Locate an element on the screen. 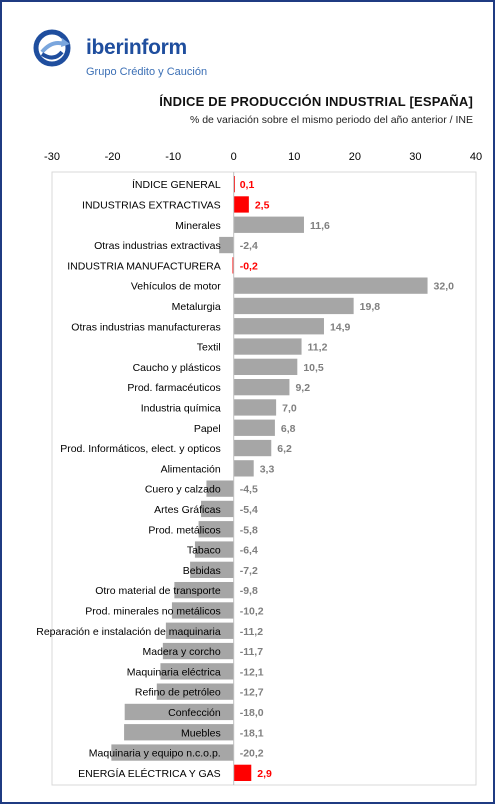 This screenshot has width=495, height=804. x-tick-label: -10 is located at coordinates (173, 157).